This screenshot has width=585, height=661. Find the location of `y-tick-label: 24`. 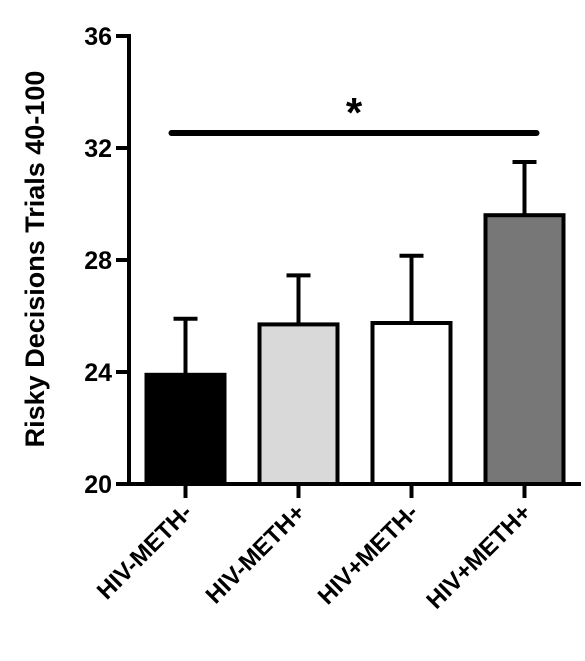

y-tick-label: 24 is located at coordinates (98, 373).